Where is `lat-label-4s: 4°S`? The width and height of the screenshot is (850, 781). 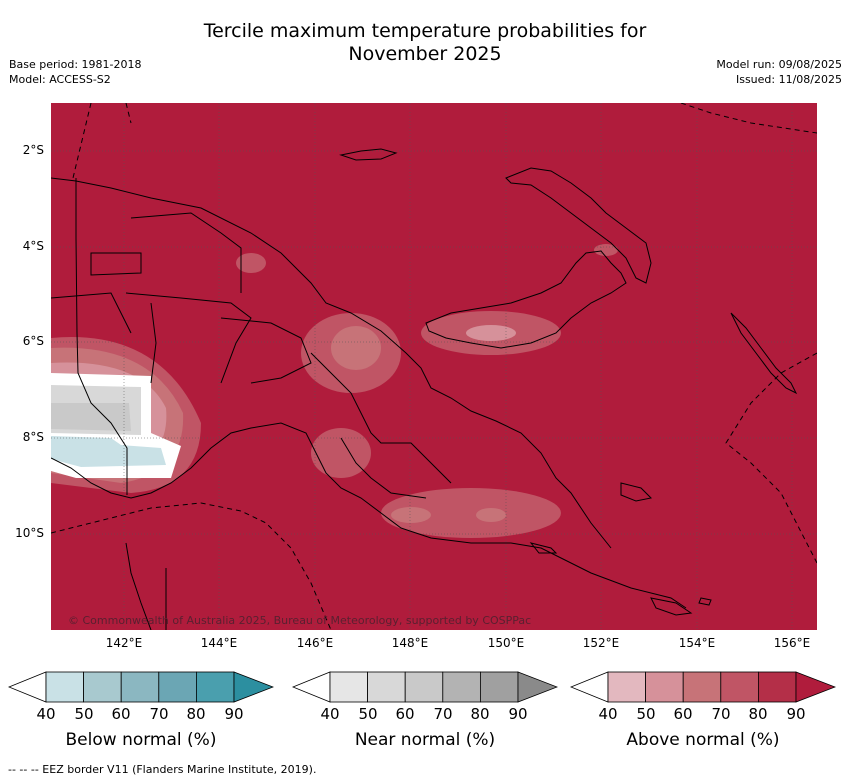
lat-label-4s: 4°S is located at coordinates (33, 246).